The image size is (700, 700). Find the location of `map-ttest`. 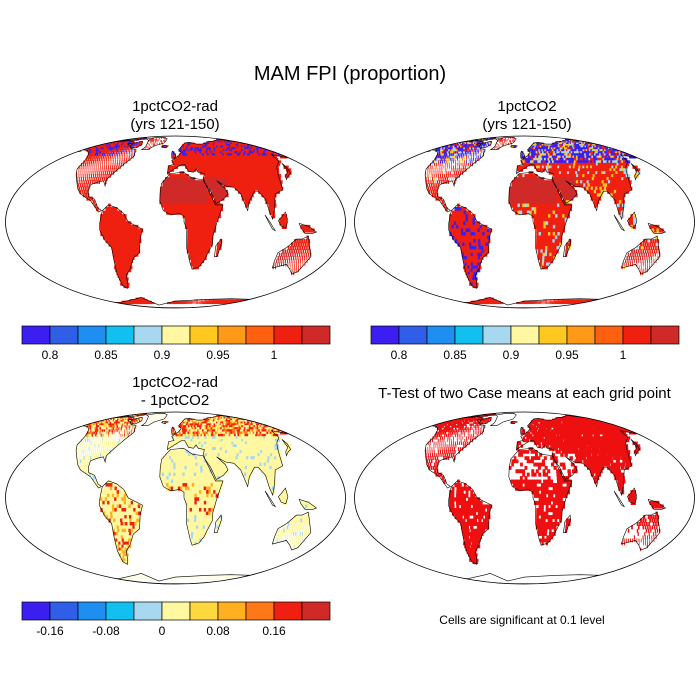

map-ttest is located at coordinates (524, 498).